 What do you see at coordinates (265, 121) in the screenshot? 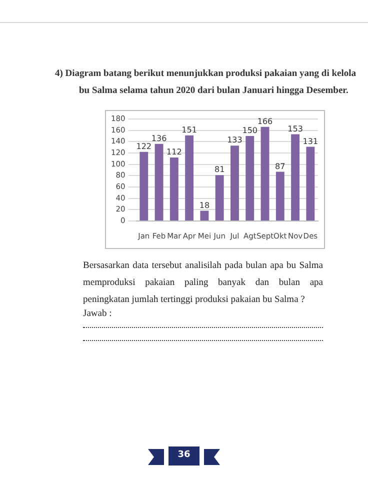
I see `data-label: 166` at bounding box center [265, 121].